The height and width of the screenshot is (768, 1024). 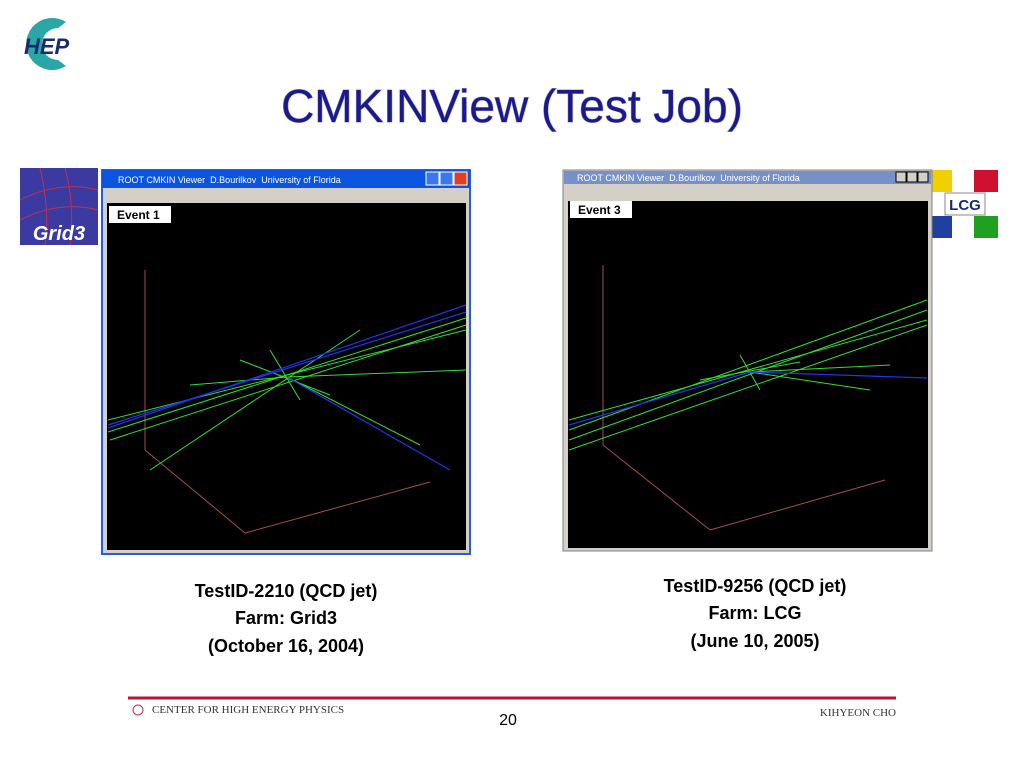 I want to click on caption-line: (October 16, 2004), so click(x=286, y=646).